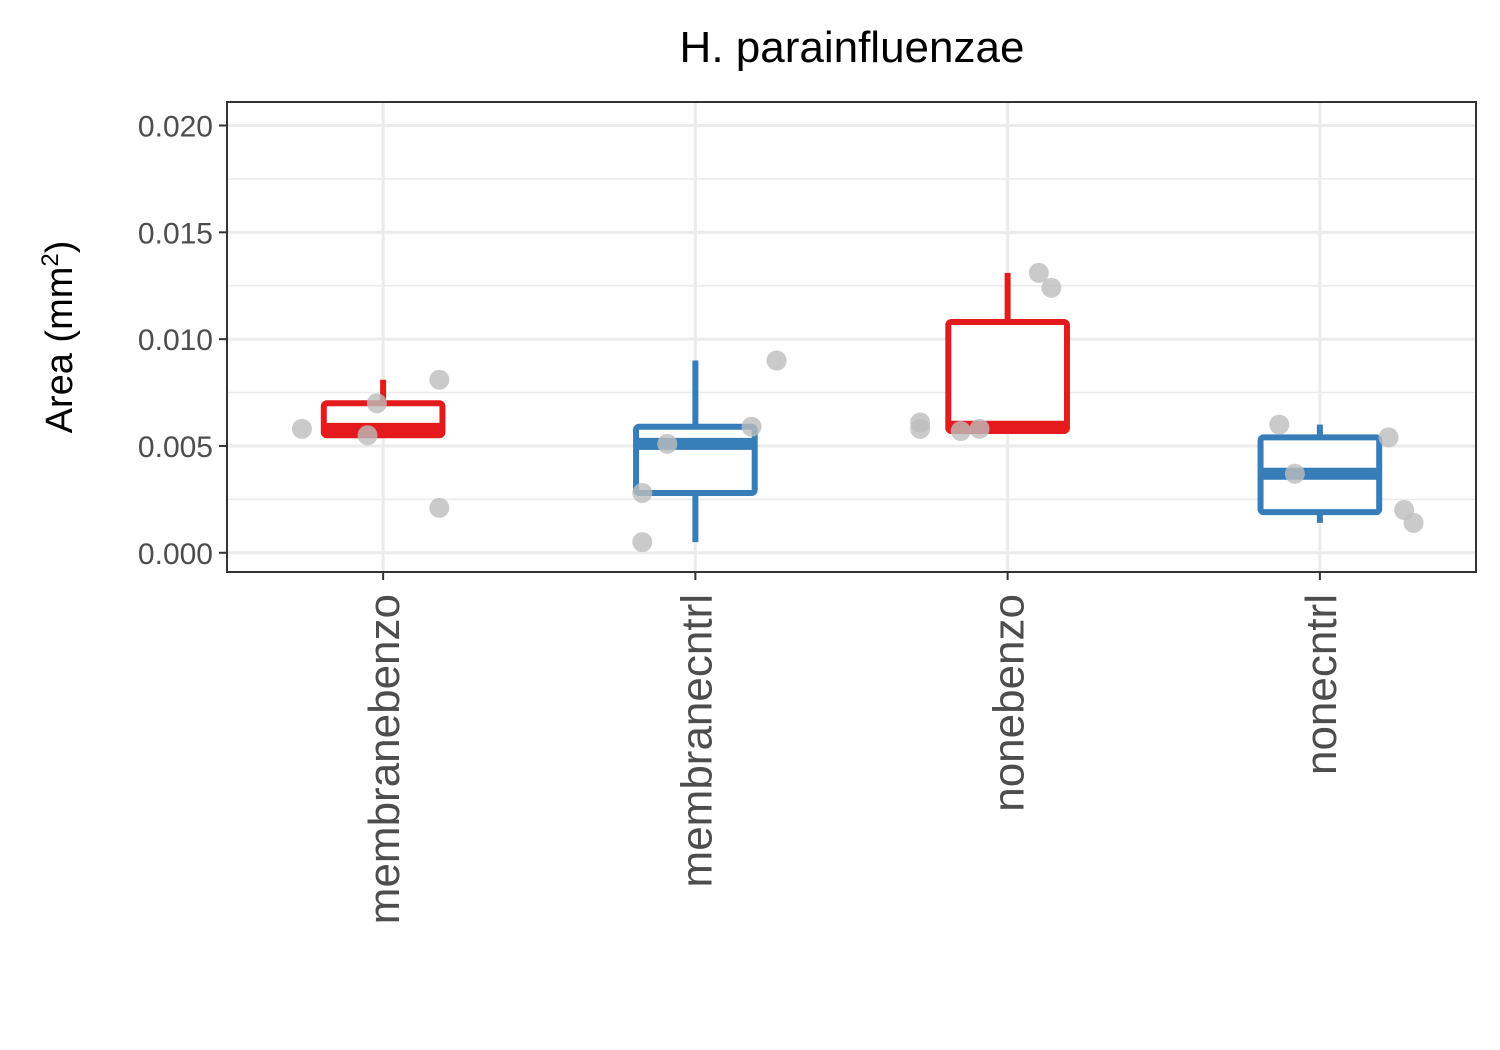 The width and height of the screenshot is (1500, 1050). I want to click on y-tick-label: 0.000, so click(175, 554).